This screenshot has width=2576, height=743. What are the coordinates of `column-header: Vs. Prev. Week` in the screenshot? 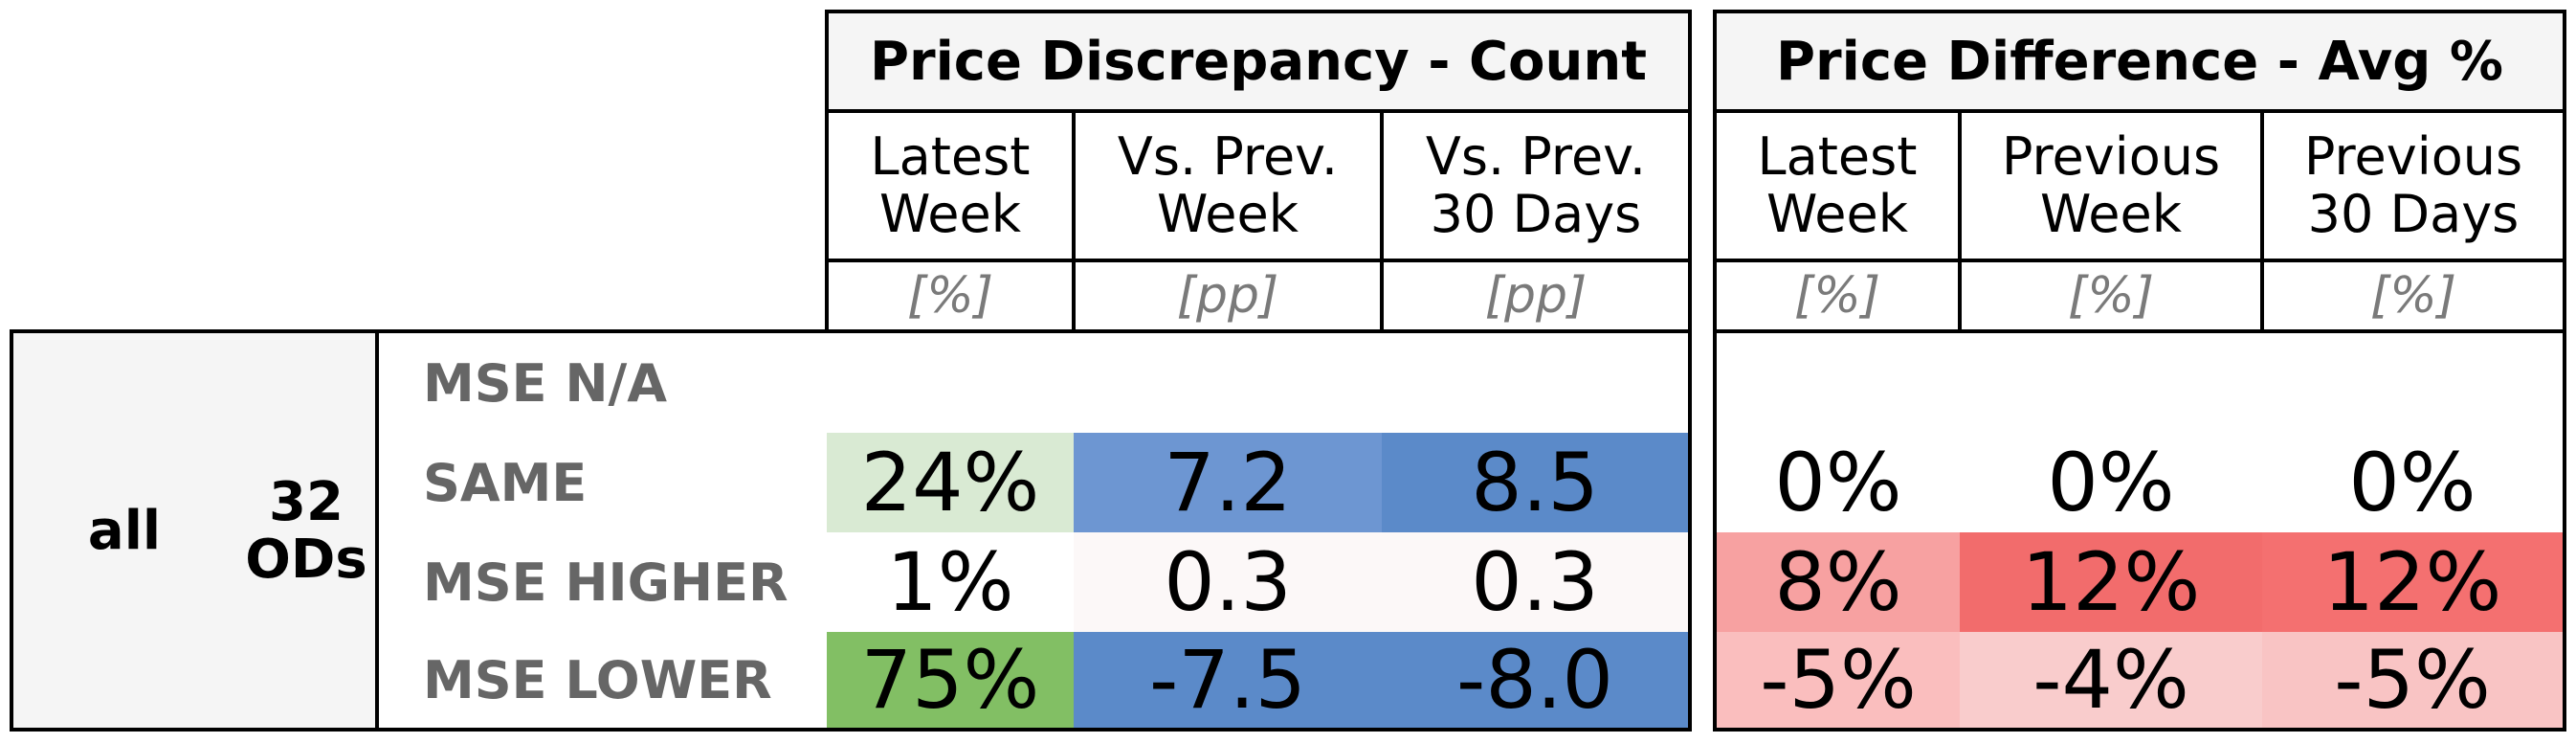 It's located at (1228, 185).